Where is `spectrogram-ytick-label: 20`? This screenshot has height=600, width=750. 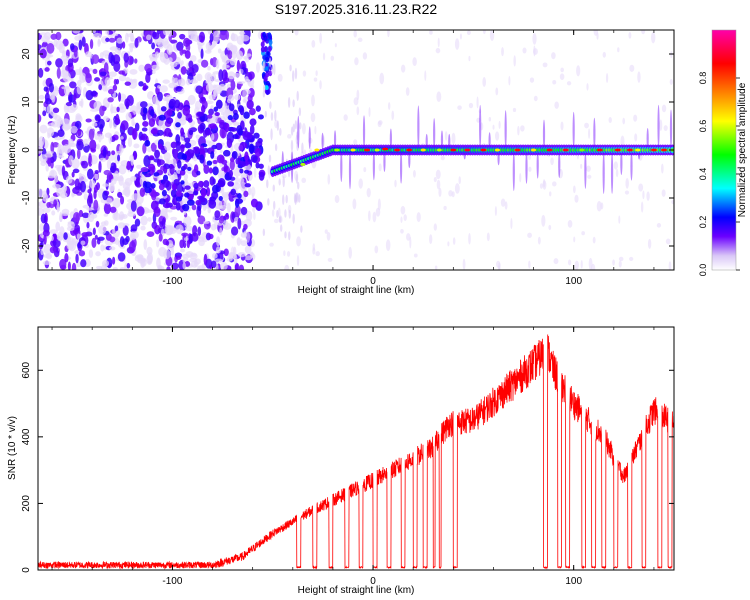
spectrogram-ytick-label: 20 is located at coordinates (26, 54).